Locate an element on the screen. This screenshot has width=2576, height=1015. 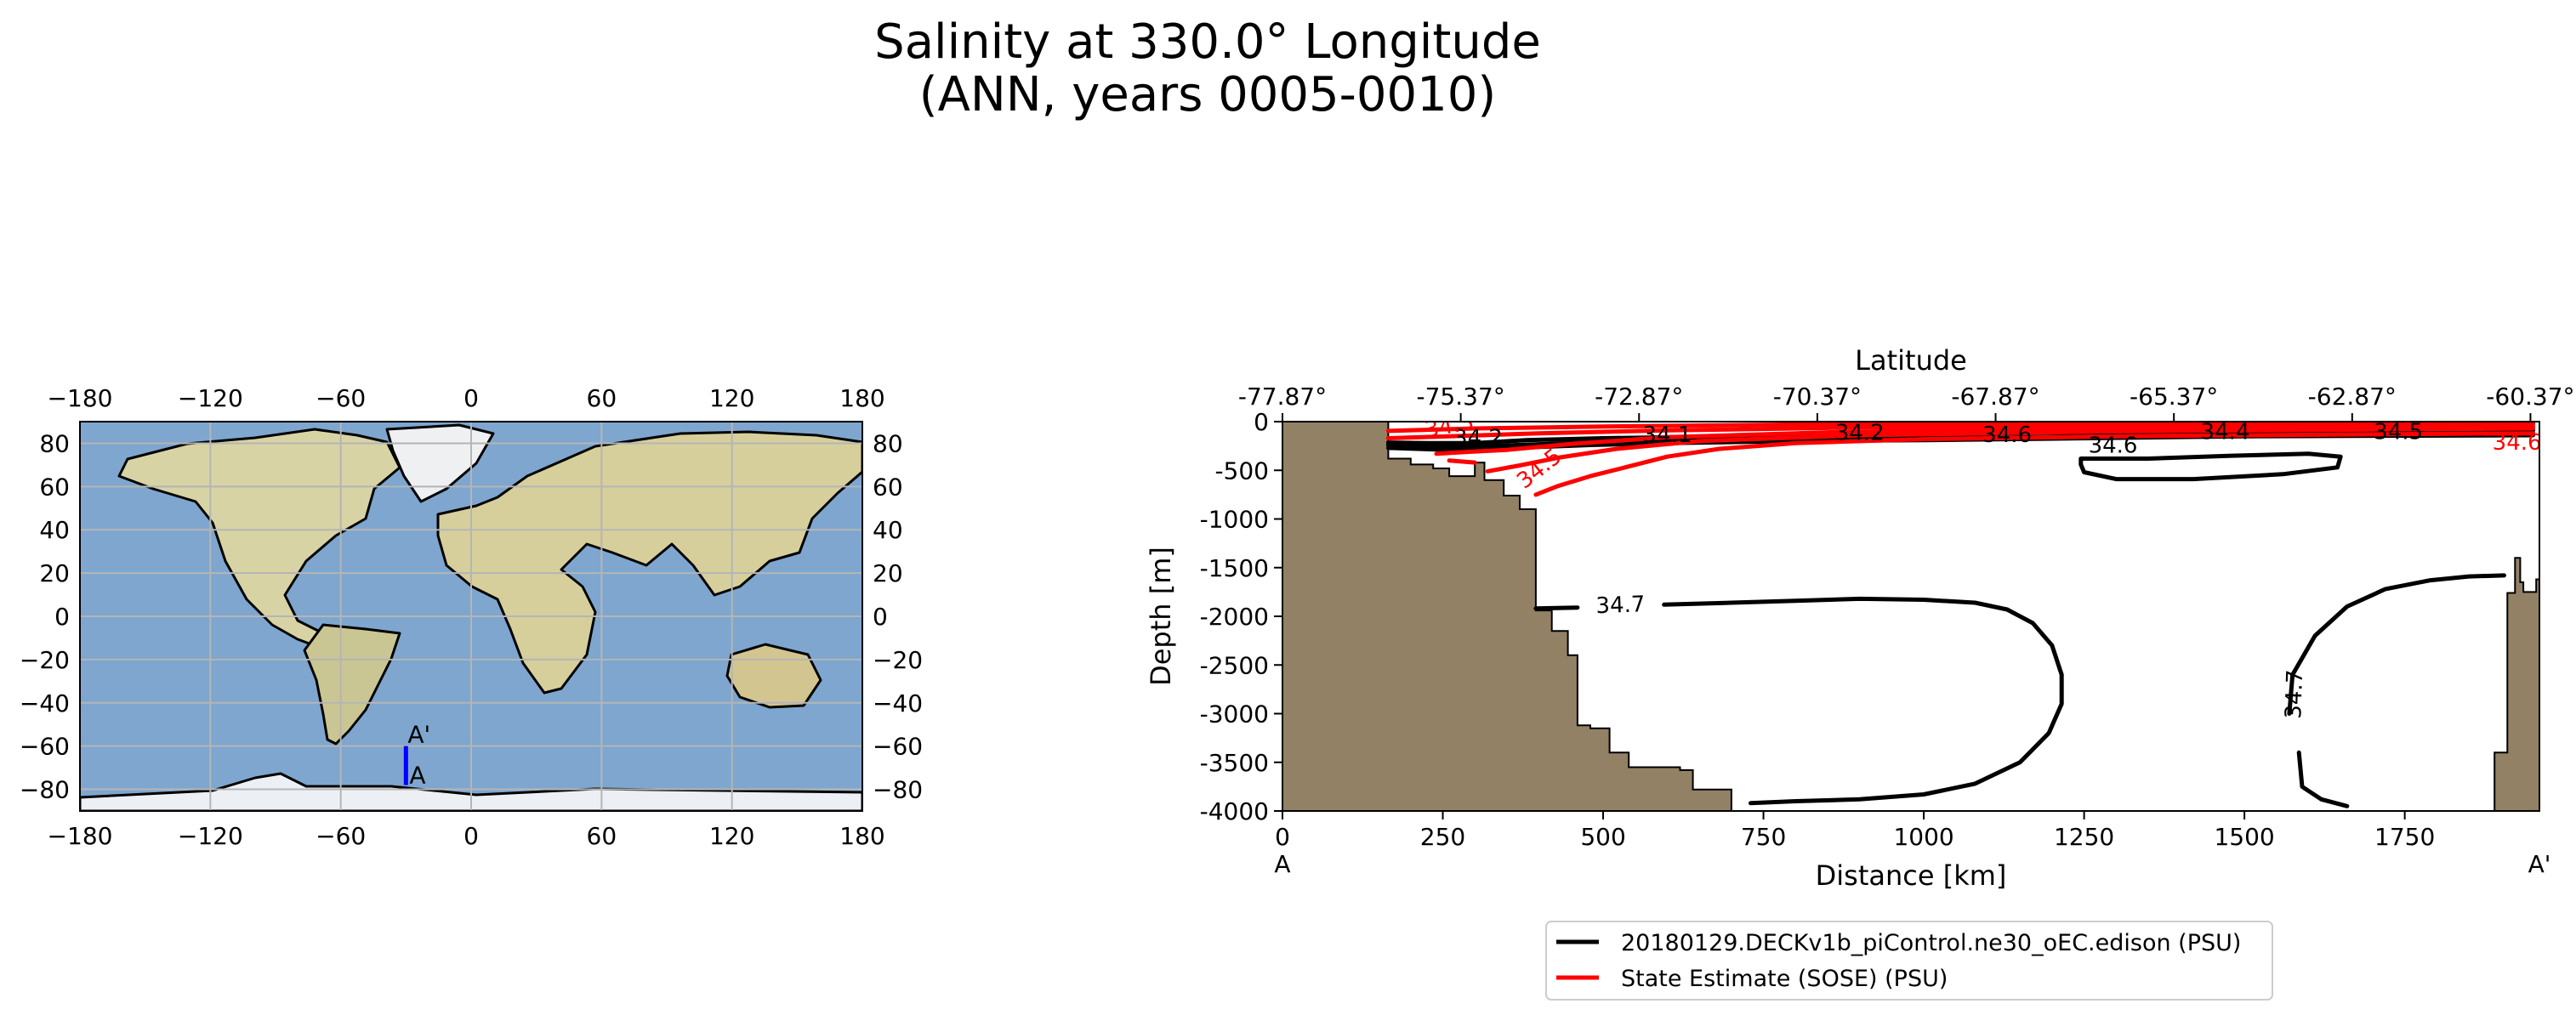
section-start-label: A is located at coordinates (1282, 864).